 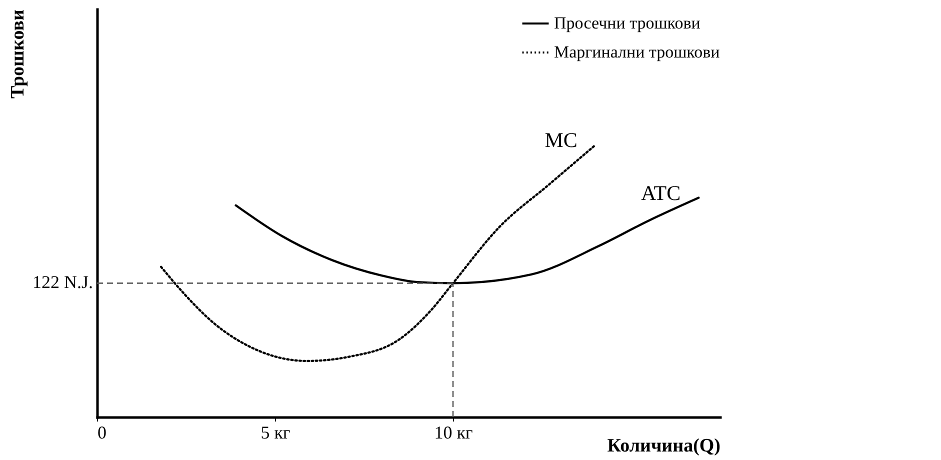 I want to click on legend-label: Маргинални трошкови, so click(x=637, y=52).